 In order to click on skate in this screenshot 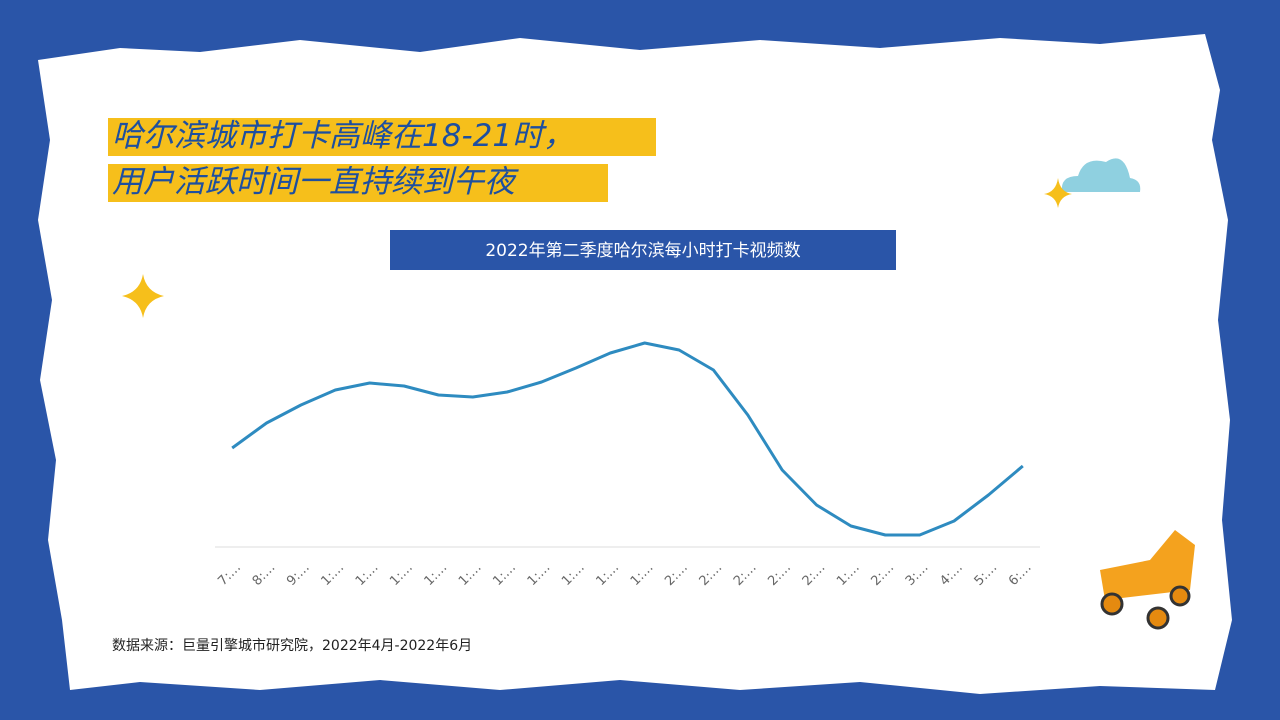, I will do `click(1147, 580)`.